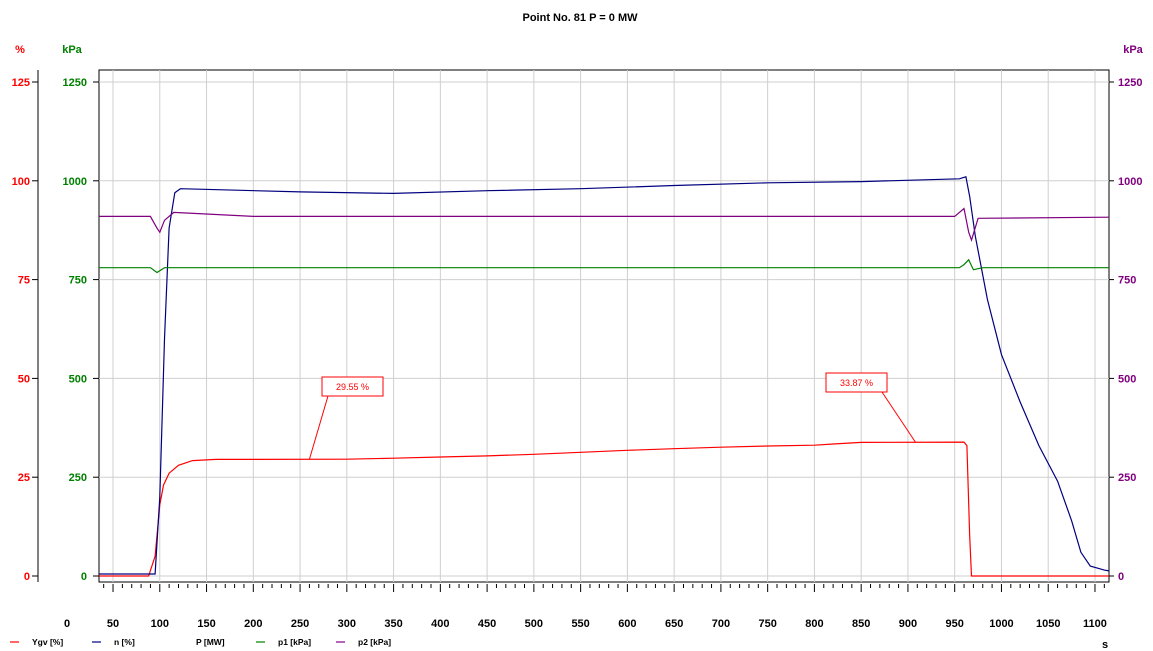  Describe the element at coordinates (78, 478) in the screenshot. I see `y-tick-label-kpa: 250` at that location.